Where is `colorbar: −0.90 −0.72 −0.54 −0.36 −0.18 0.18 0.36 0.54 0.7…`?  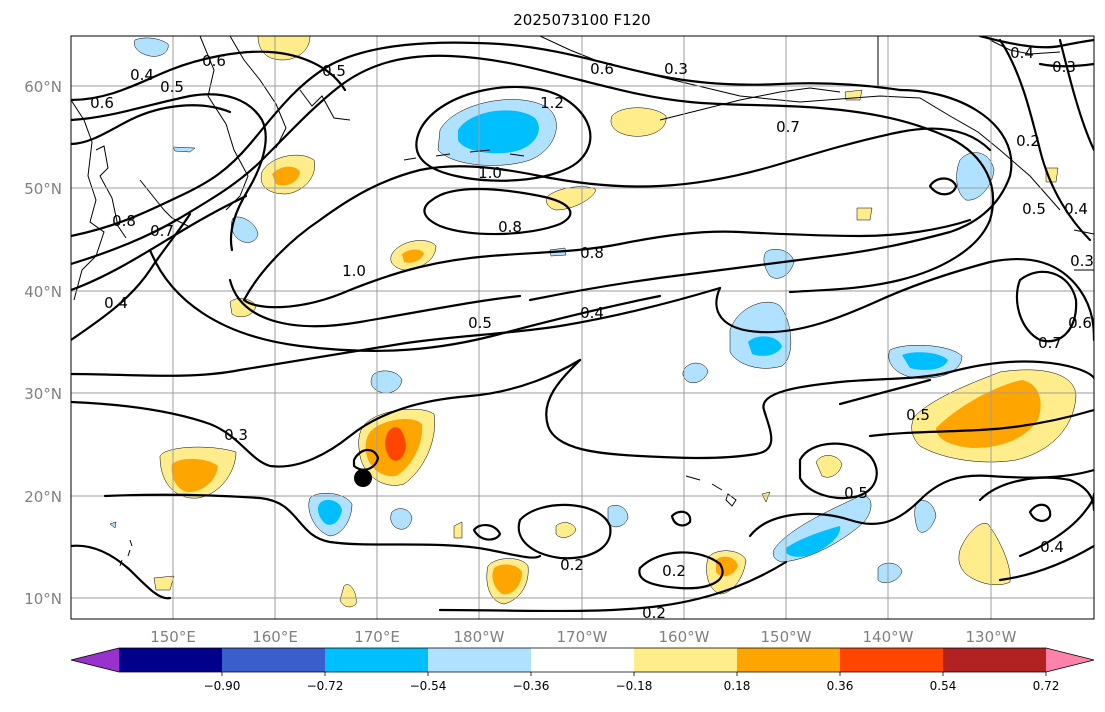 colorbar: −0.90 −0.72 −0.54 −0.36 −0.18 0.18 0.36 0.54 0.7… is located at coordinates (582, 670).